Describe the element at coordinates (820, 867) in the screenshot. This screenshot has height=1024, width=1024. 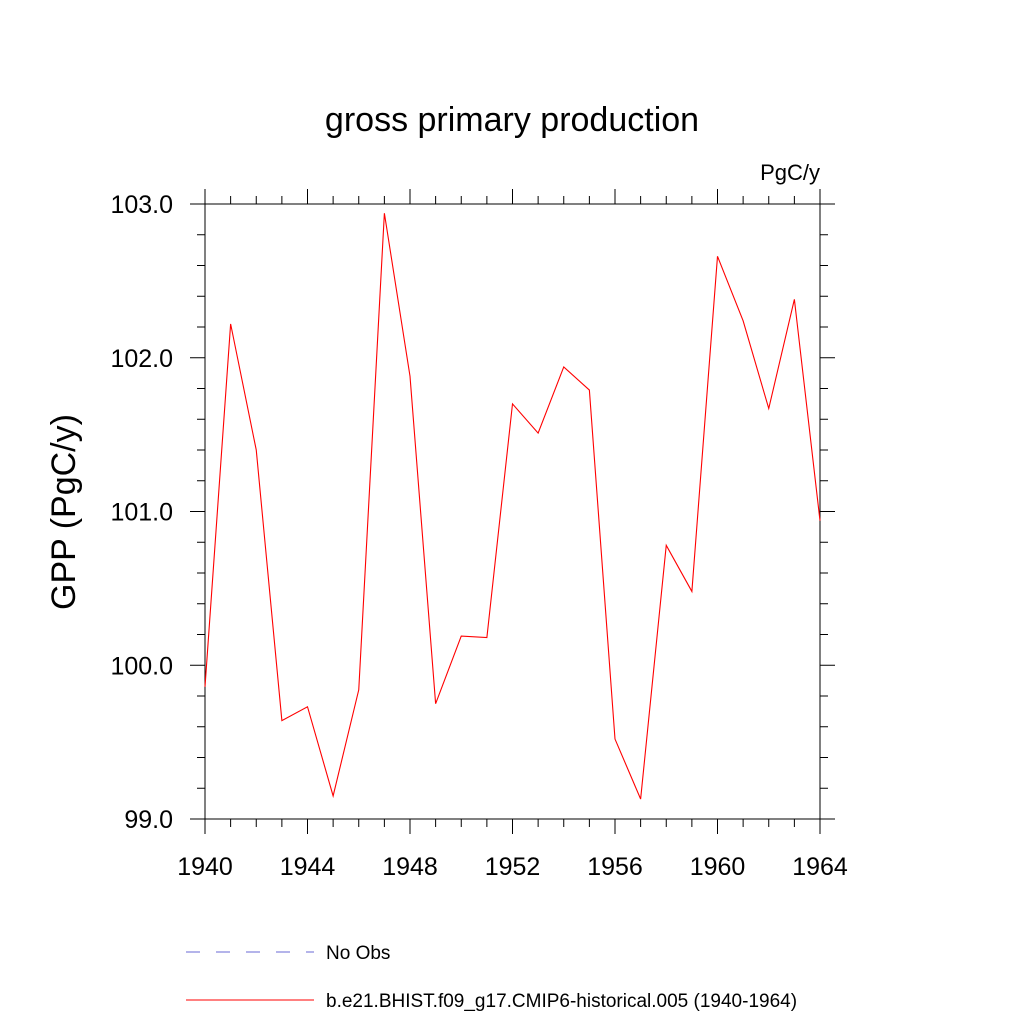
I see `x-tick-label: 1964` at that location.